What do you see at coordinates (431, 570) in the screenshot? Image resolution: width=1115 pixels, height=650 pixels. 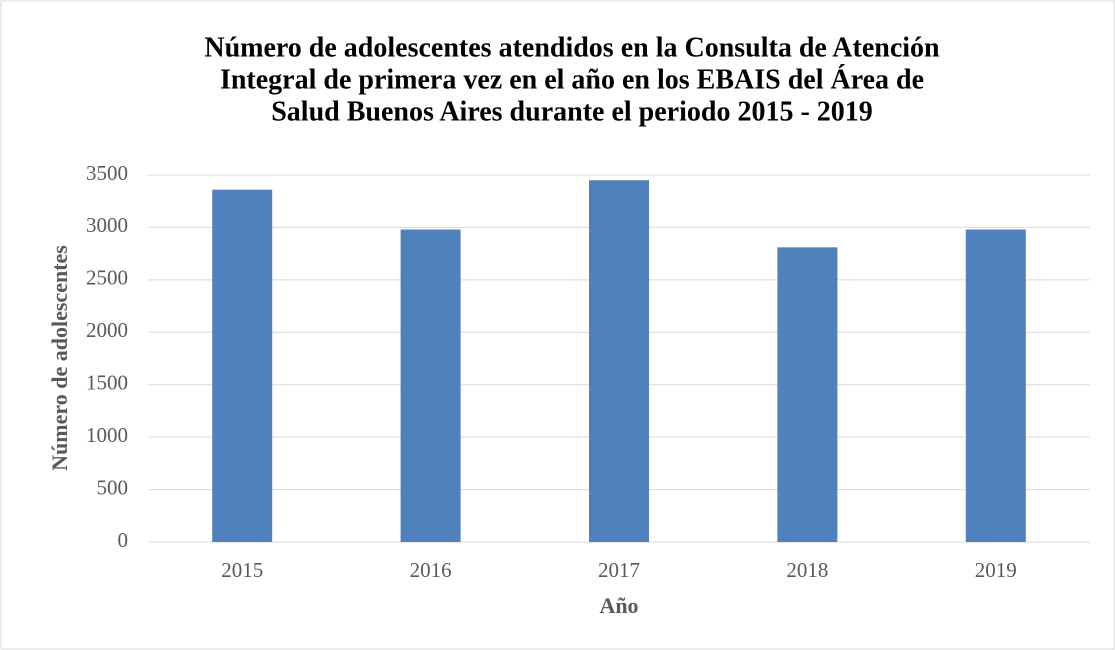 I see `x-tick-label: 2016` at bounding box center [431, 570].